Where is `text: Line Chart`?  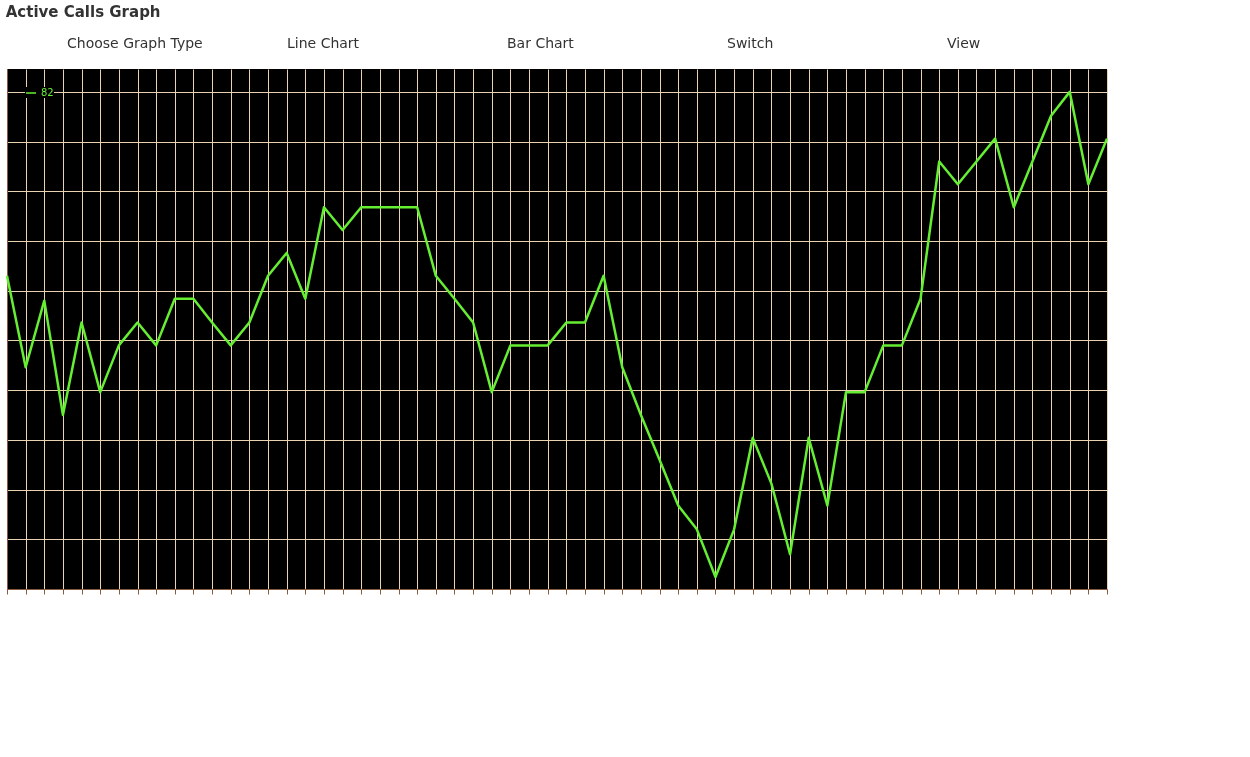
text: Line Chart is located at coordinates (323, 43).